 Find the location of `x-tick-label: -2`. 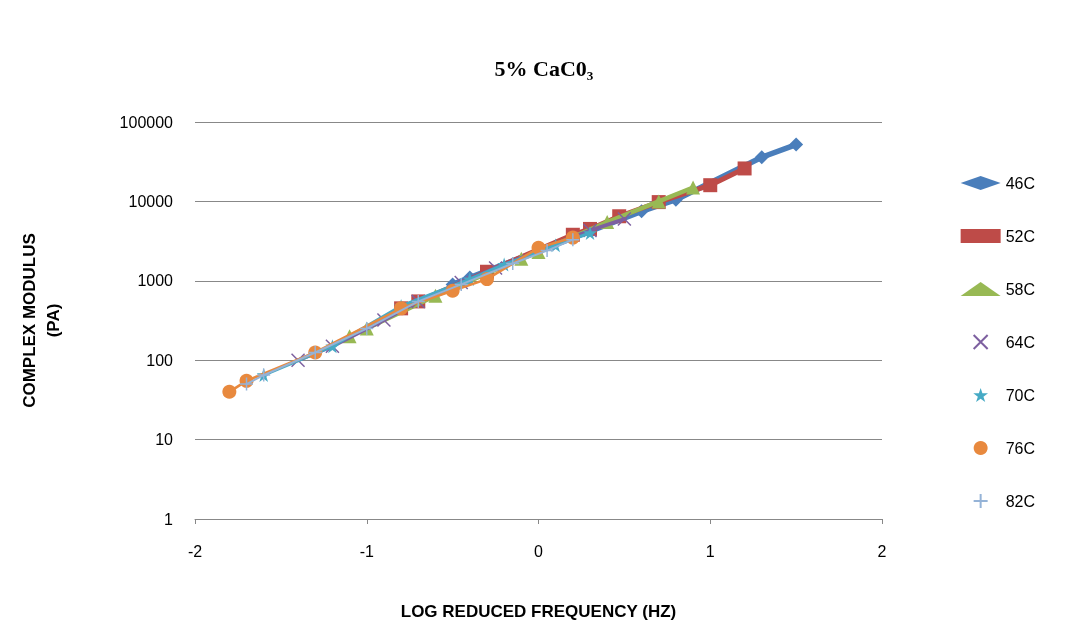

x-tick-label: -2 is located at coordinates (195, 551).